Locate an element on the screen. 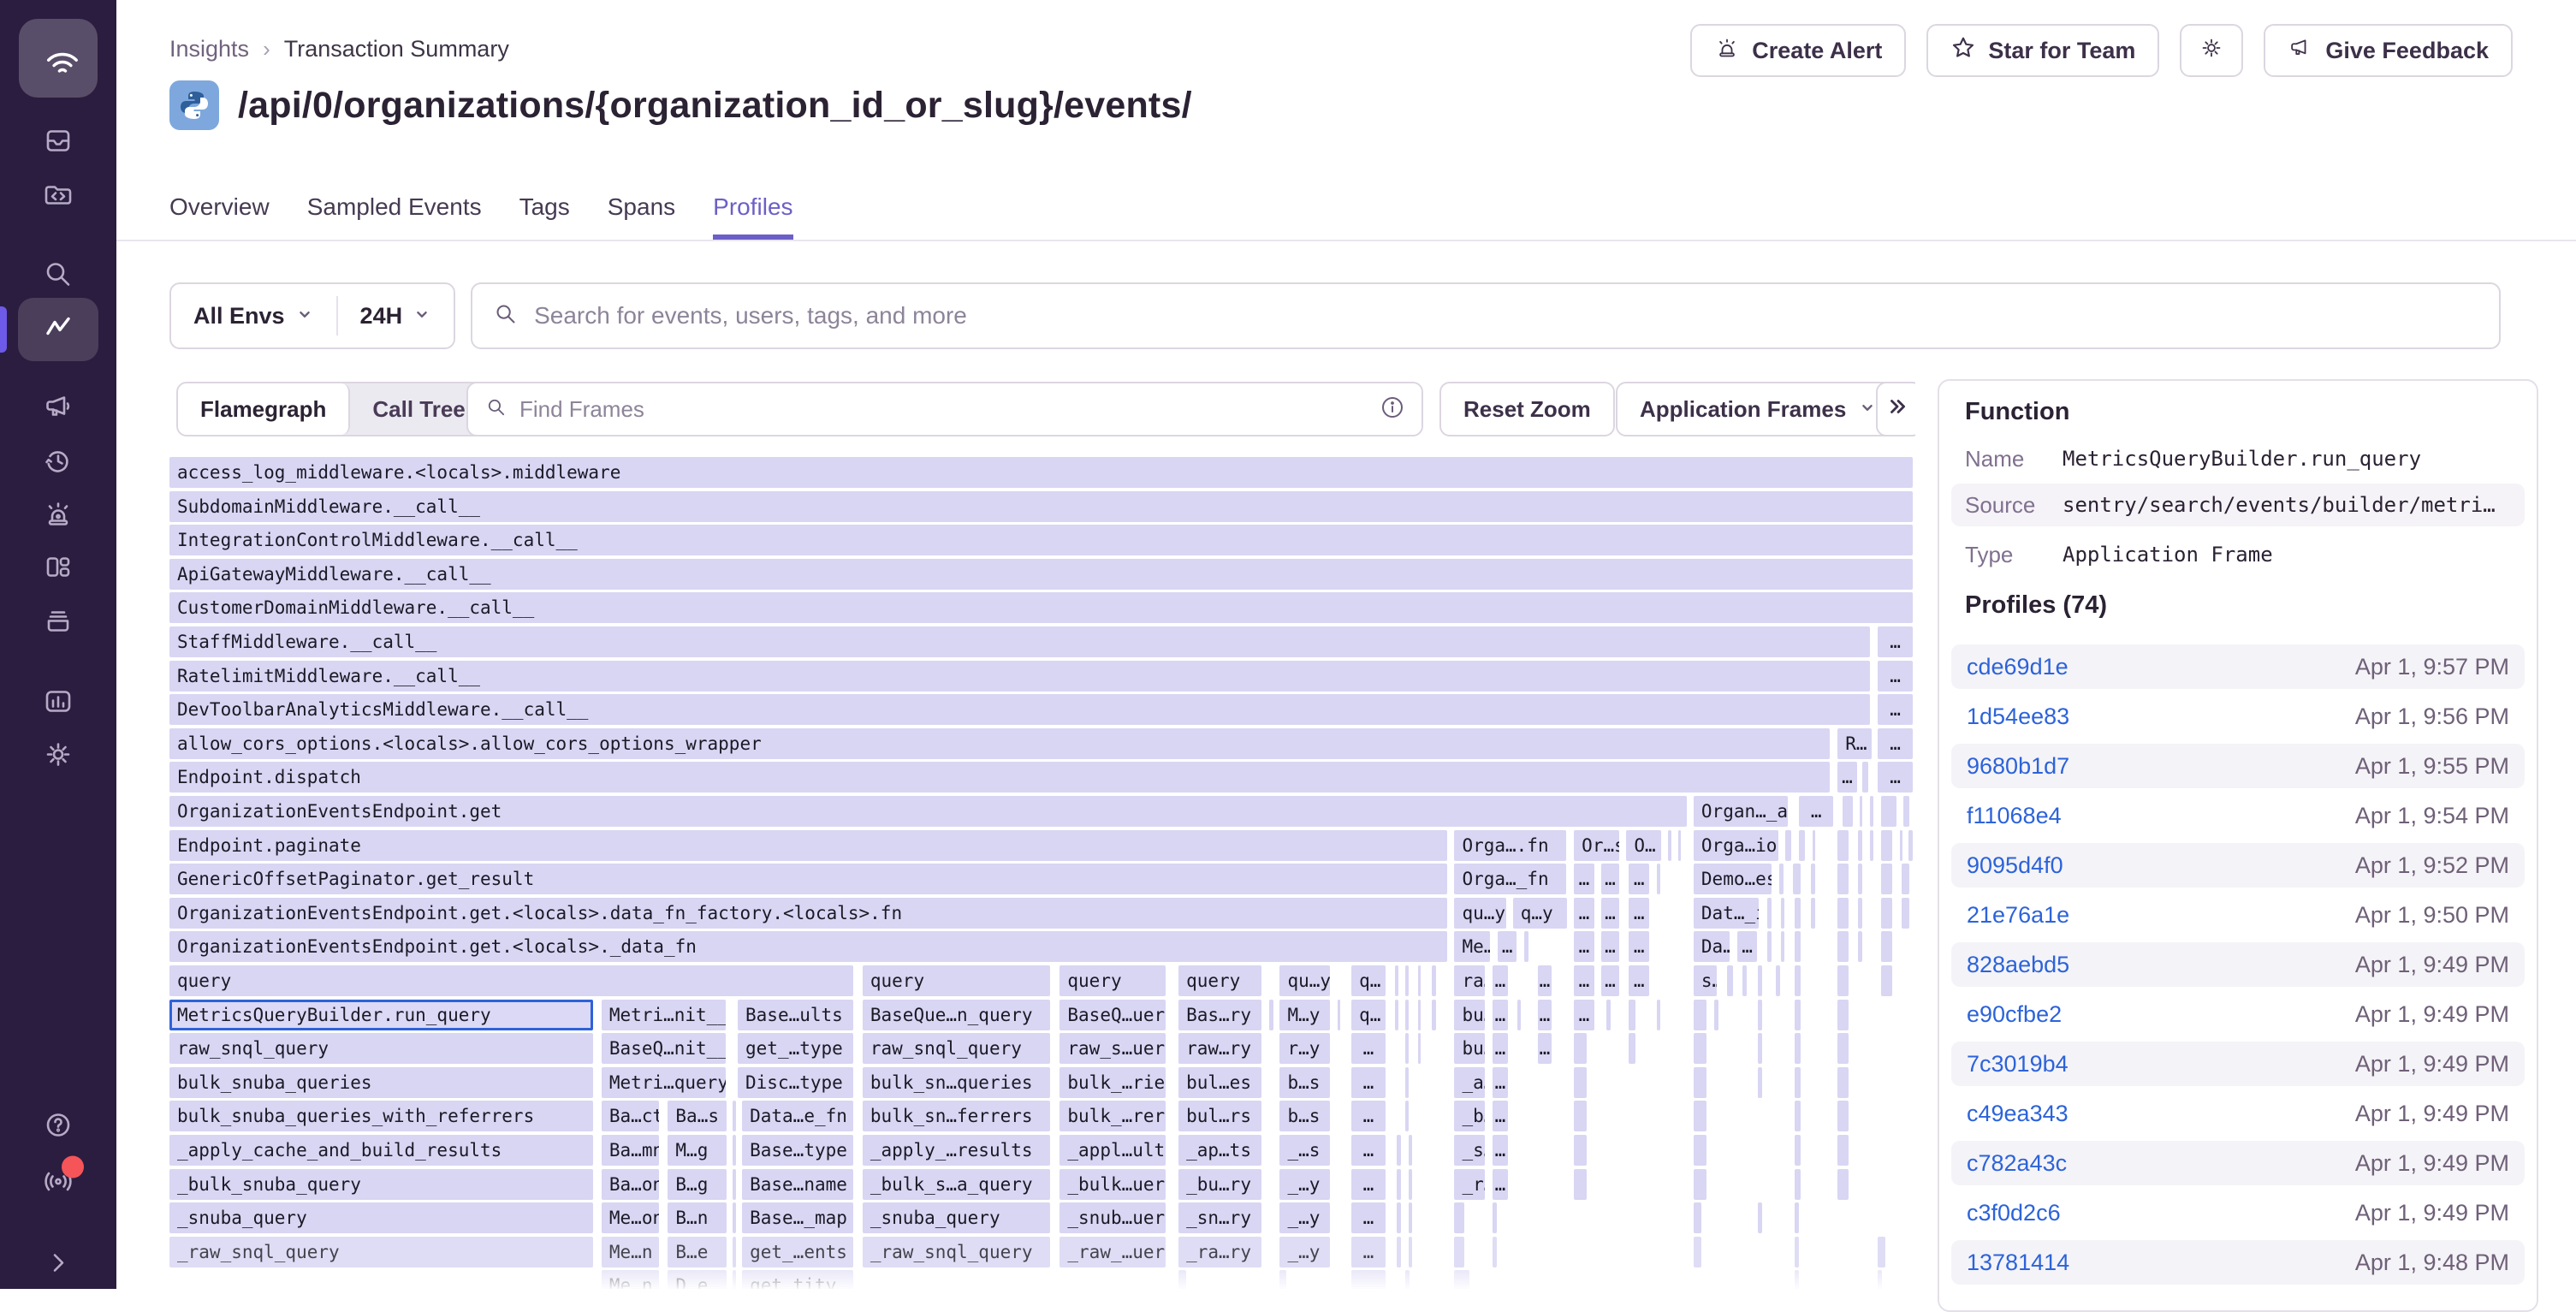 The width and height of the screenshot is (2576, 1312). frame-cell: Organ…_args is located at coordinates (1741, 811).